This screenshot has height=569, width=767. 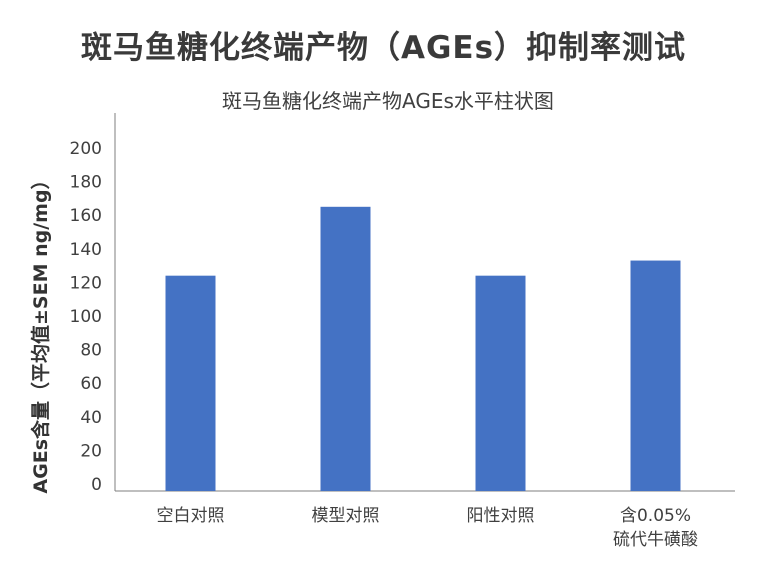 What do you see at coordinates (86, 149) in the screenshot?
I see `y-tick-label: 200` at bounding box center [86, 149].